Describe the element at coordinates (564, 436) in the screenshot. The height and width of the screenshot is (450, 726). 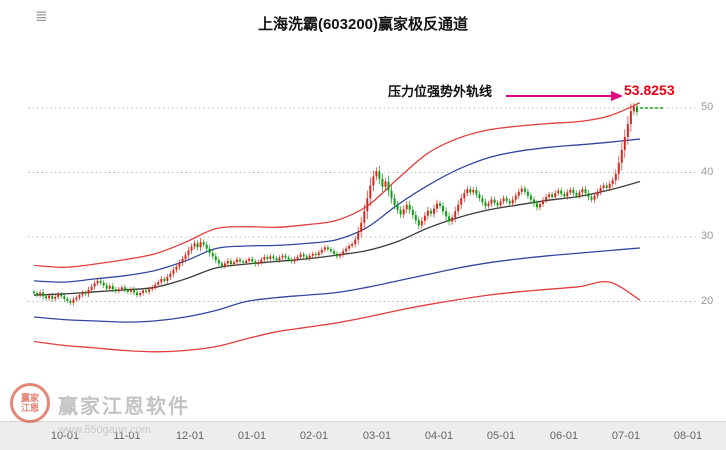
I see `x-axis-label: 06-01` at that location.